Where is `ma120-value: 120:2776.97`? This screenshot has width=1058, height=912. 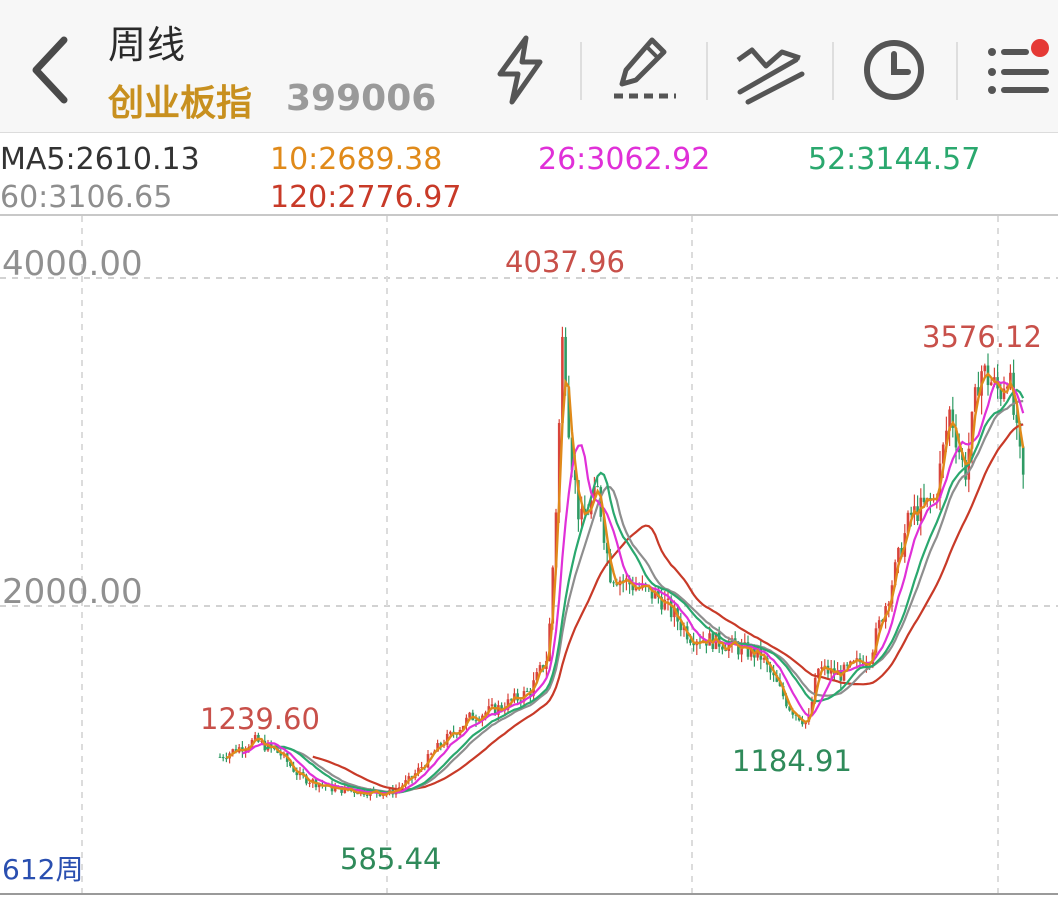 ma120-value: 120:2776.97 is located at coordinates (366, 197).